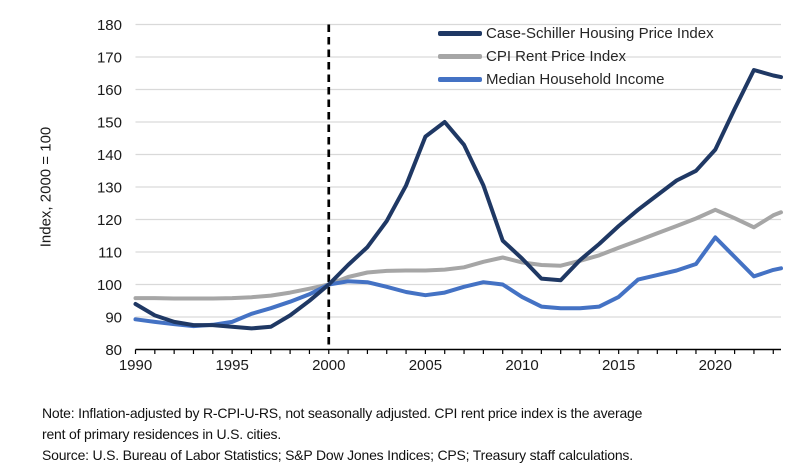 The height and width of the screenshot is (474, 802). What do you see at coordinates (109, 285) in the screenshot?
I see `y-tick-label-100: 100` at bounding box center [109, 285].